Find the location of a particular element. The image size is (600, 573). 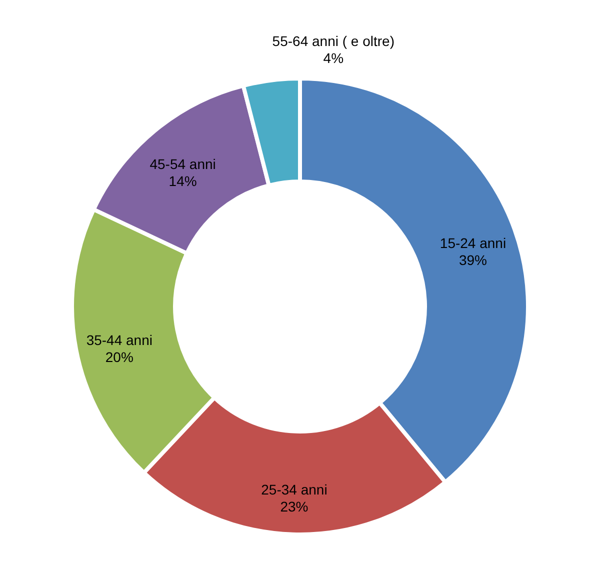

slice-label: 15-24 anni is located at coordinates (473, 243).